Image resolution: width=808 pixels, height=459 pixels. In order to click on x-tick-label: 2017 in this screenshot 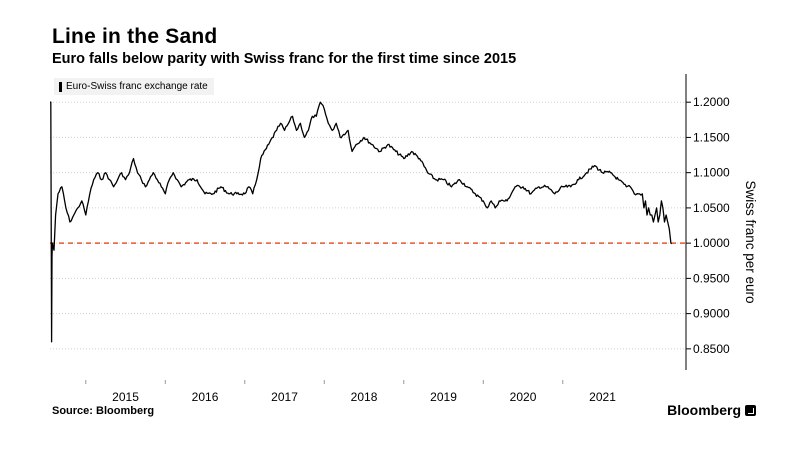, I will do `click(284, 397)`.